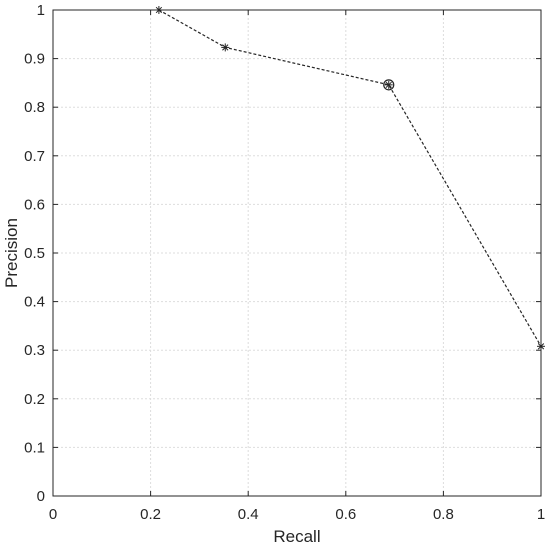 The height and width of the screenshot is (548, 550). I want to click on y-tick-label: 1, so click(41, 10).